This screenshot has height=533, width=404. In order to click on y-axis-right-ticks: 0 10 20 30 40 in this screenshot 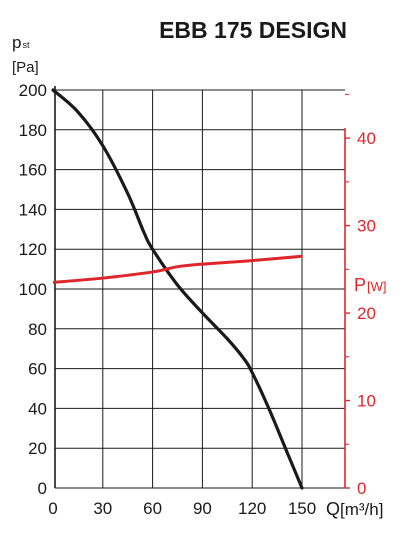, I will do `click(360, 295)`.